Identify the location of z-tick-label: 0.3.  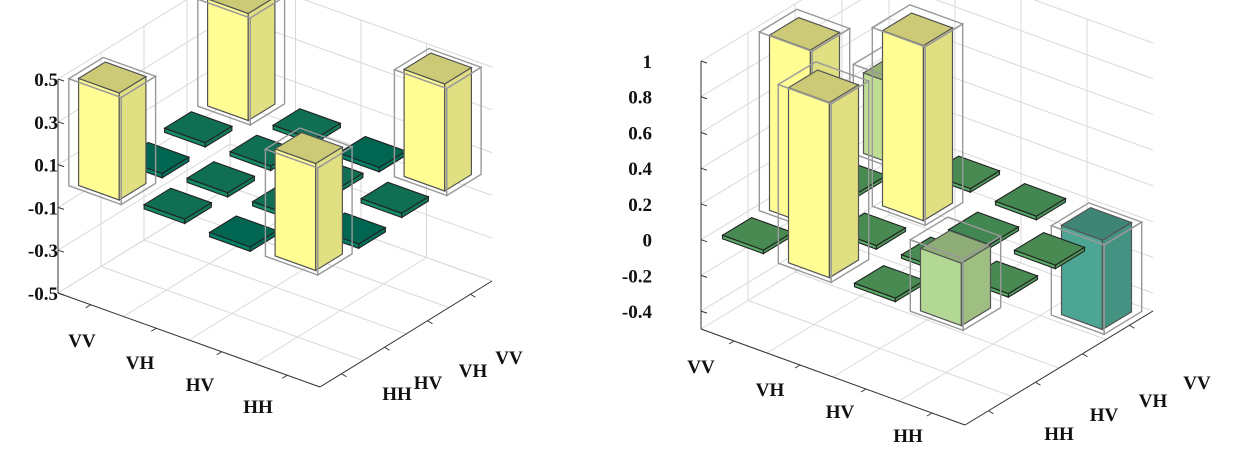
(46, 123).